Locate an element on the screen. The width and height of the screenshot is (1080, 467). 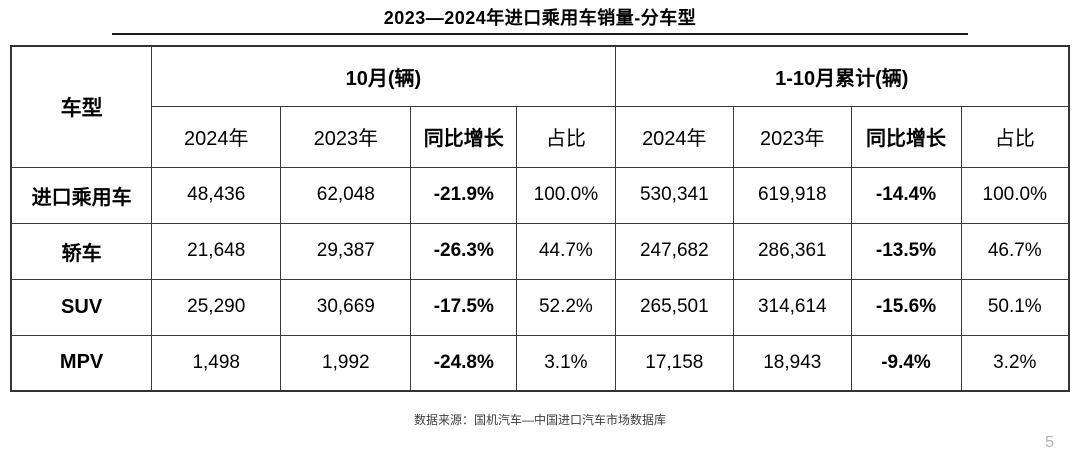
cell-cum-share: 100.0% is located at coordinates (1015, 195).